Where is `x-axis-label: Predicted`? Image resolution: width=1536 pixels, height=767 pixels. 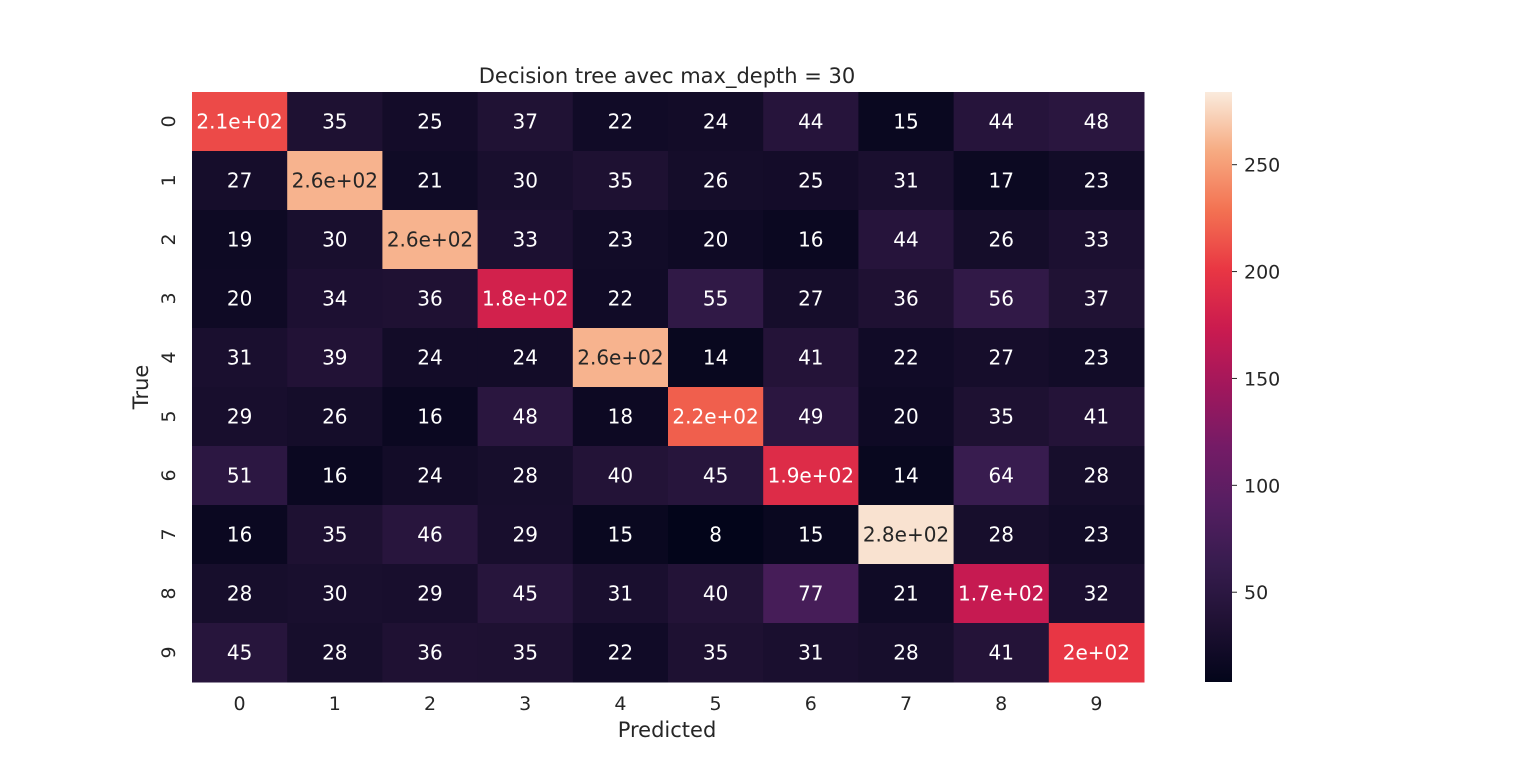 x-axis-label: Predicted is located at coordinates (667, 730).